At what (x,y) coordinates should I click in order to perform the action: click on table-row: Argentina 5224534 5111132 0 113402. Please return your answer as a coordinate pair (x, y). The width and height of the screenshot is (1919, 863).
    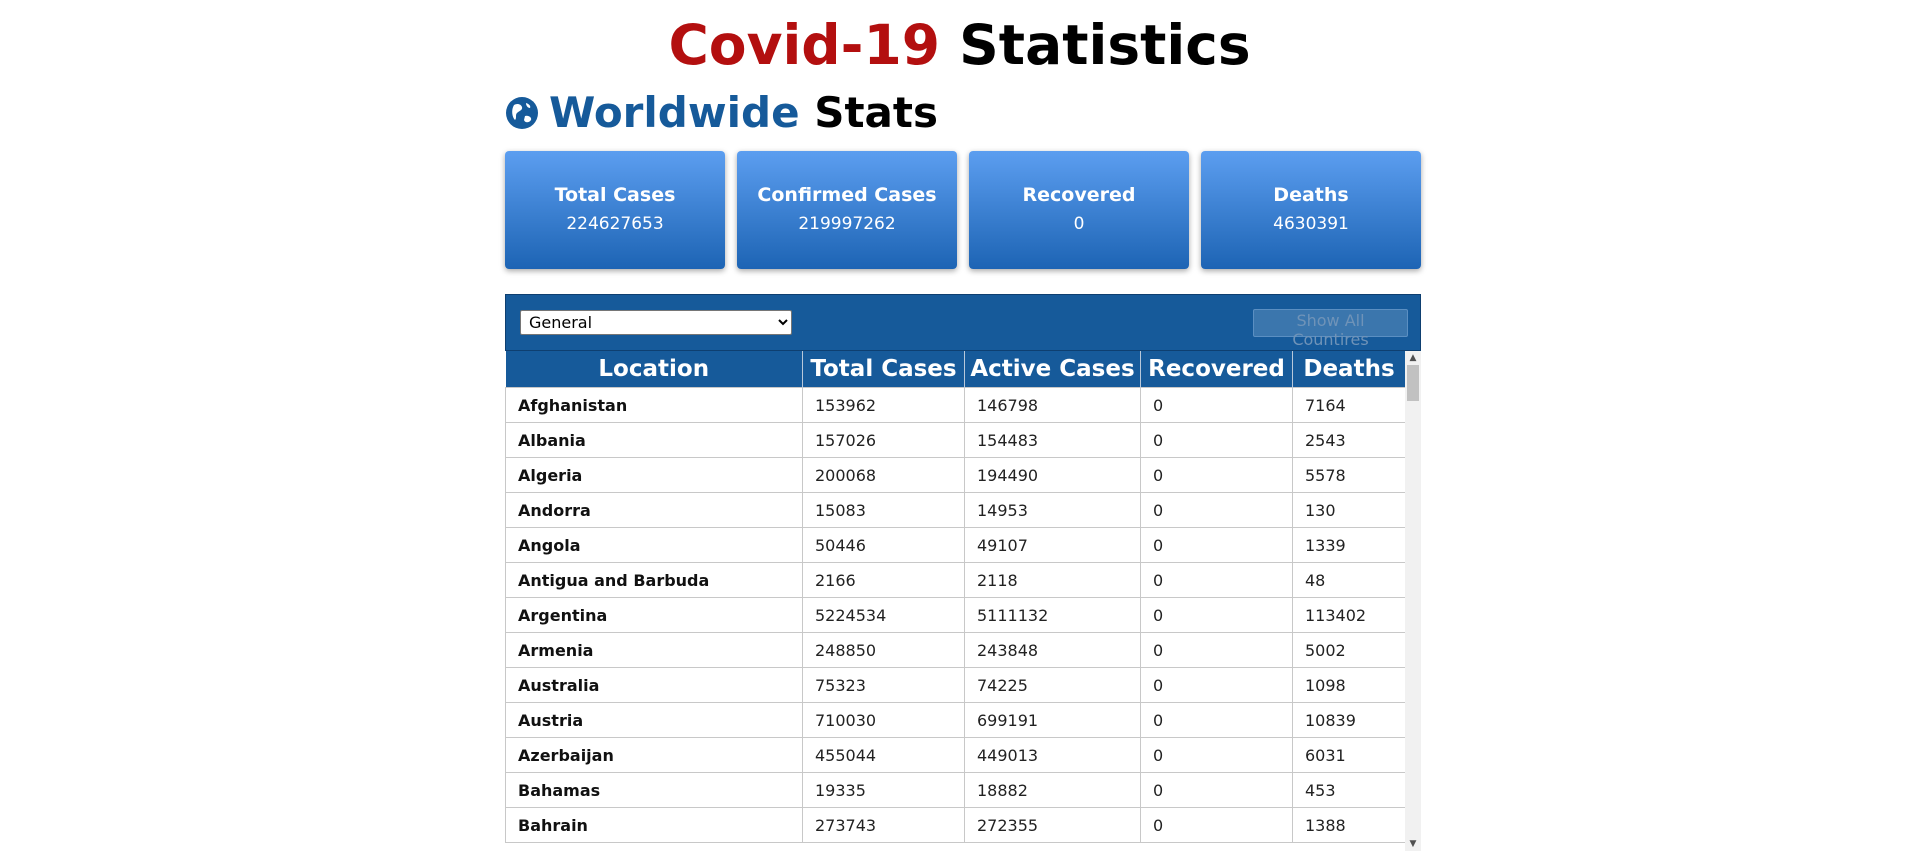
    Looking at the image, I should click on (955, 615).